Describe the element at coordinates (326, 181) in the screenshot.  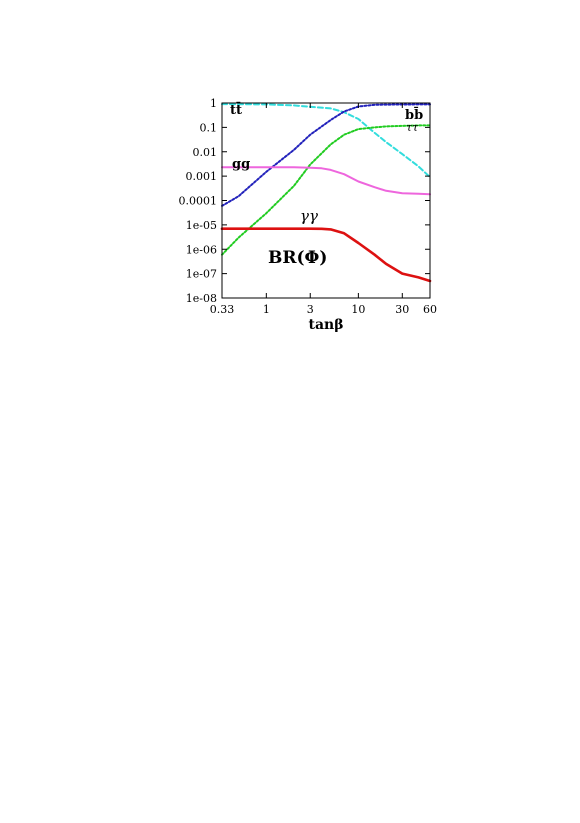
I see `series-line-gg` at that location.